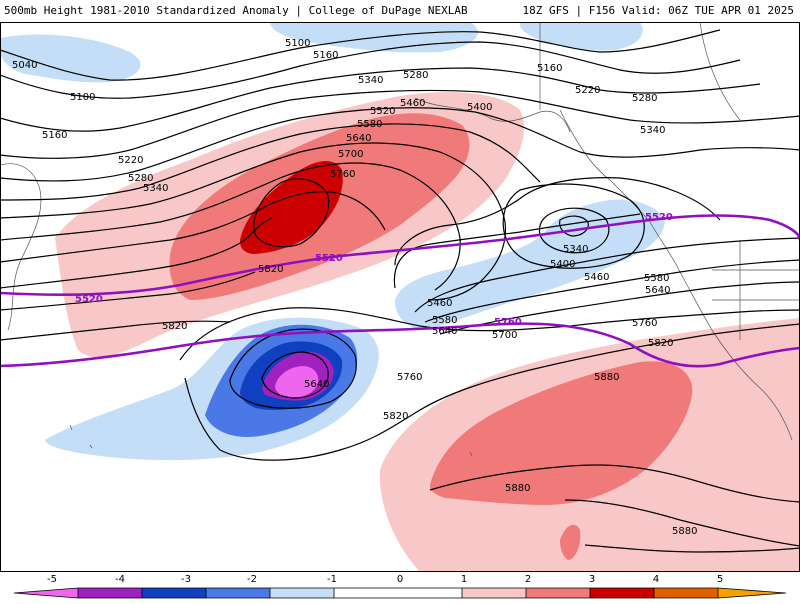 The image size is (800, 604). What do you see at coordinates (622, 593) in the screenshot?
I see `colorbar-cell-pos3` at bounding box center [622, 593].